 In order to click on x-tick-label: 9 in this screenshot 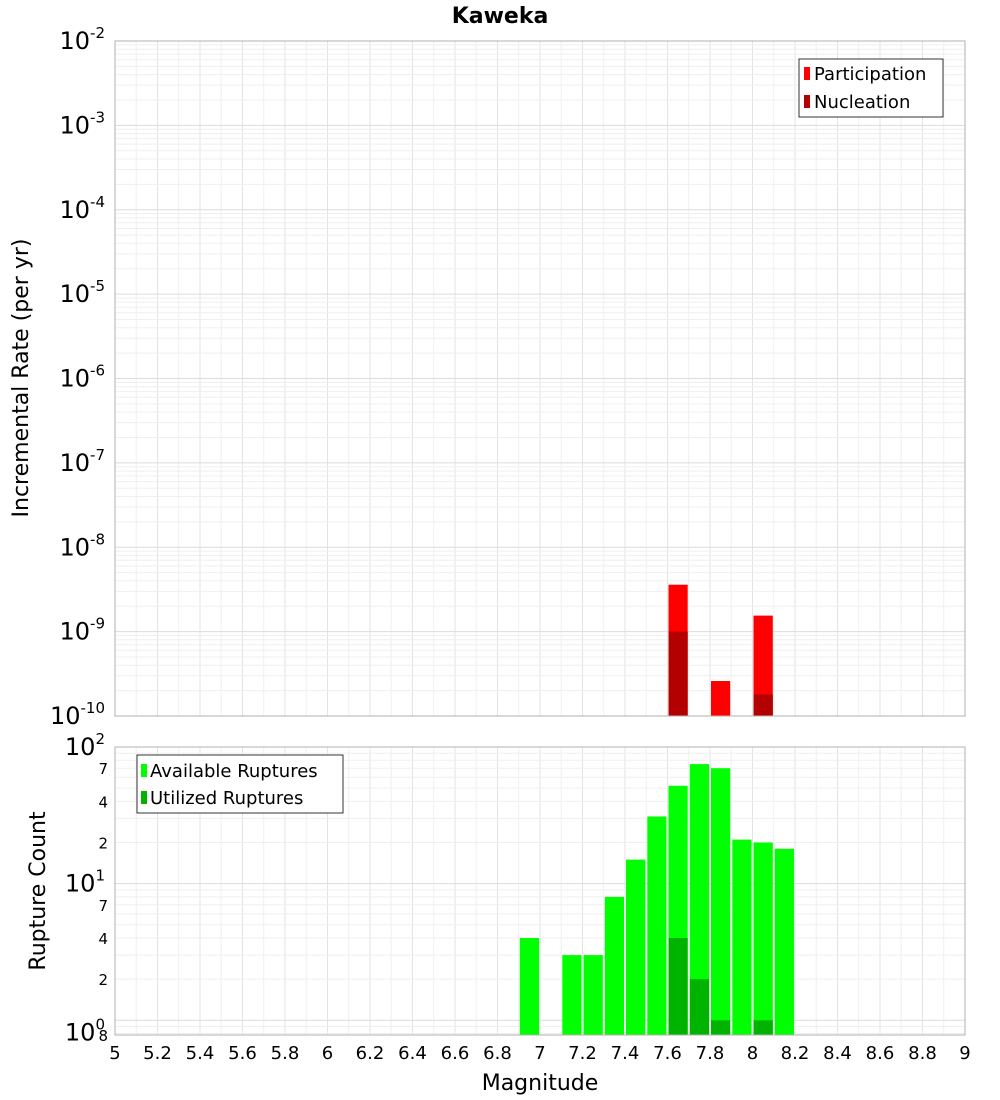, I will do `click(964, 1053)`.